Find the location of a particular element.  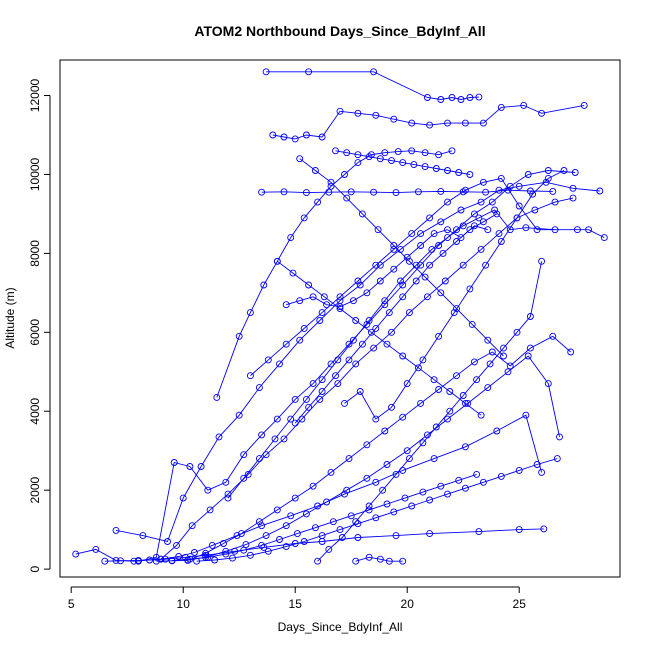

x-tick-label: 10 is located at coordinates (184, 604).